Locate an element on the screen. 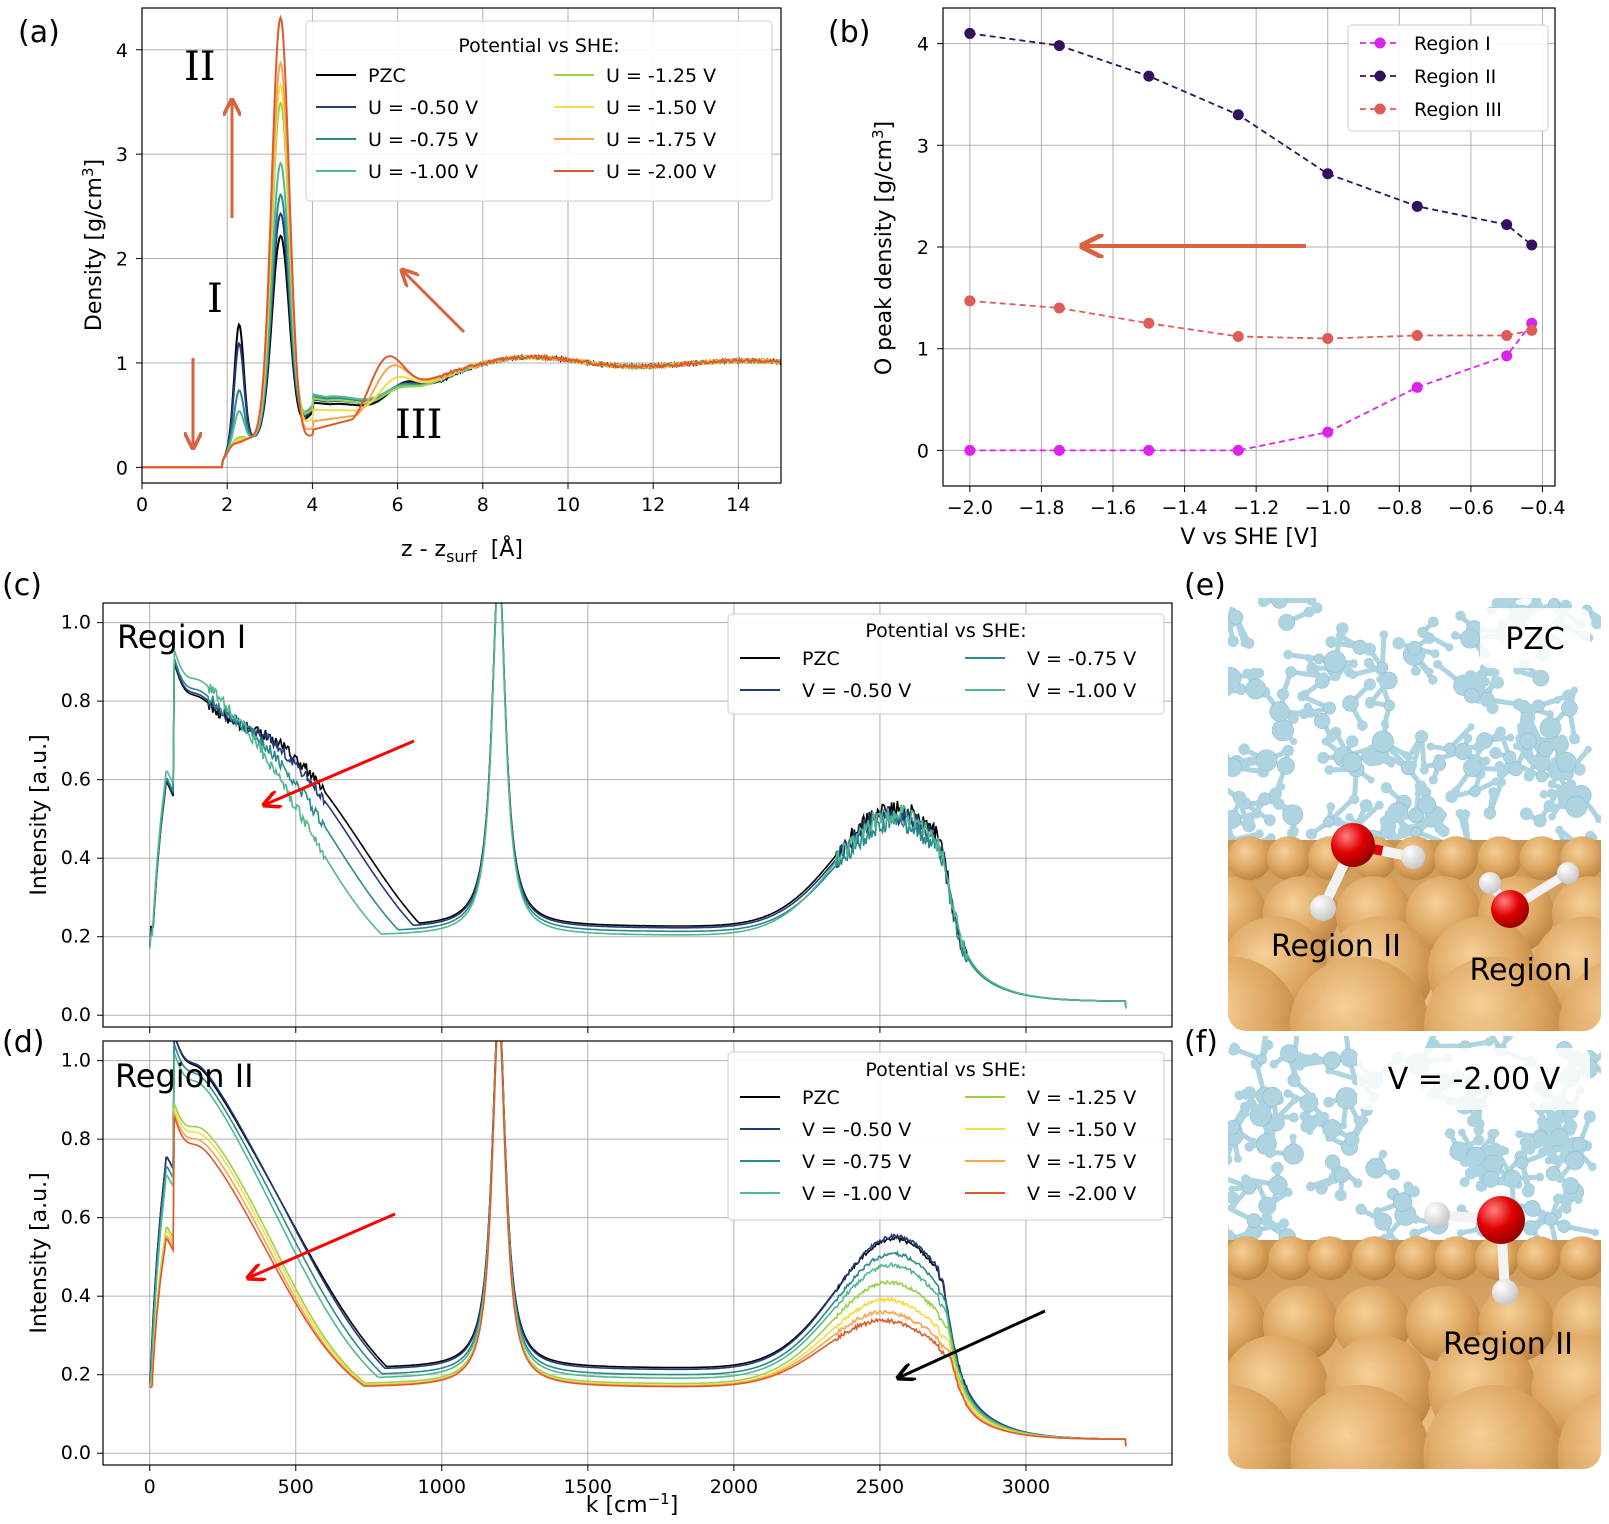 The image size is (1609, 1524). b-xtick-label: −1.4 is located at coordinates (1185, 508).